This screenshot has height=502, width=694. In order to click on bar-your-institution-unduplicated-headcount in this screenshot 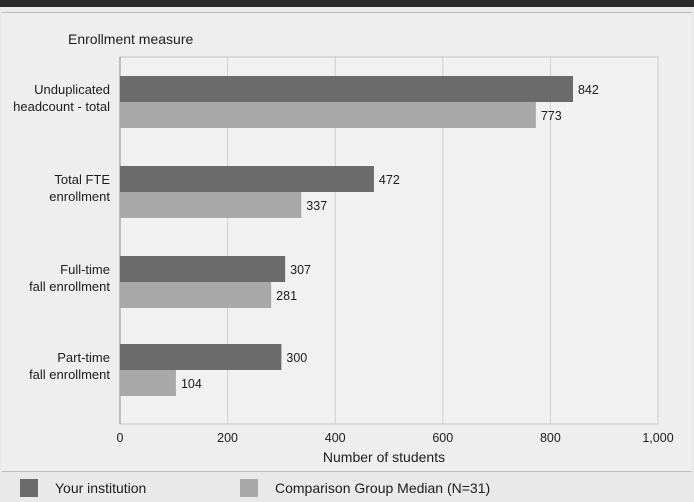, I will do `click(346, 89)`.